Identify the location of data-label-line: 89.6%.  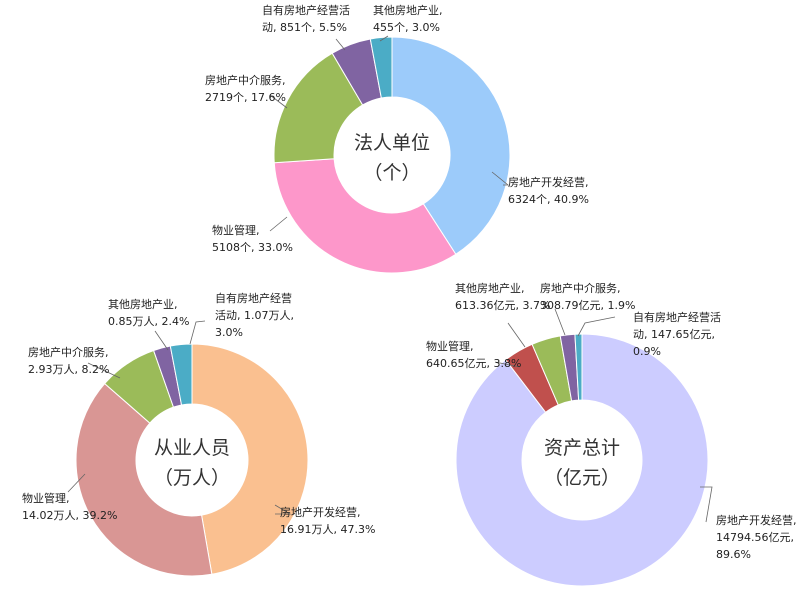
(733, 554).